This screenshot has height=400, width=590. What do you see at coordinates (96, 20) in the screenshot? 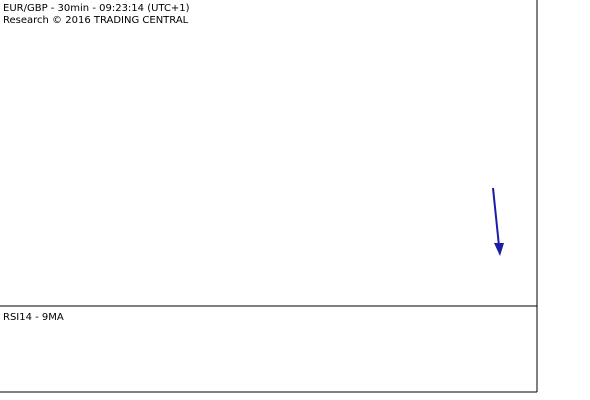
I see `chart-subtitle: Research © 2016 TRADING CENTRAL` at bounding box center [96, 20].